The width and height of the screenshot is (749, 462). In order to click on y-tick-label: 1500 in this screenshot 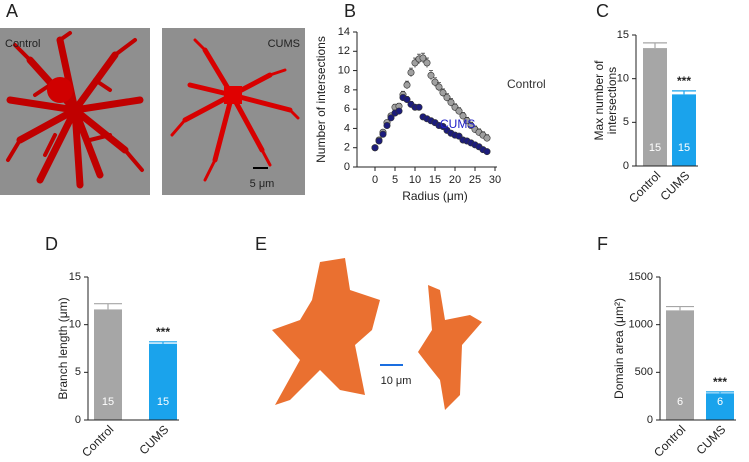, I will do `click(641, 277)`.